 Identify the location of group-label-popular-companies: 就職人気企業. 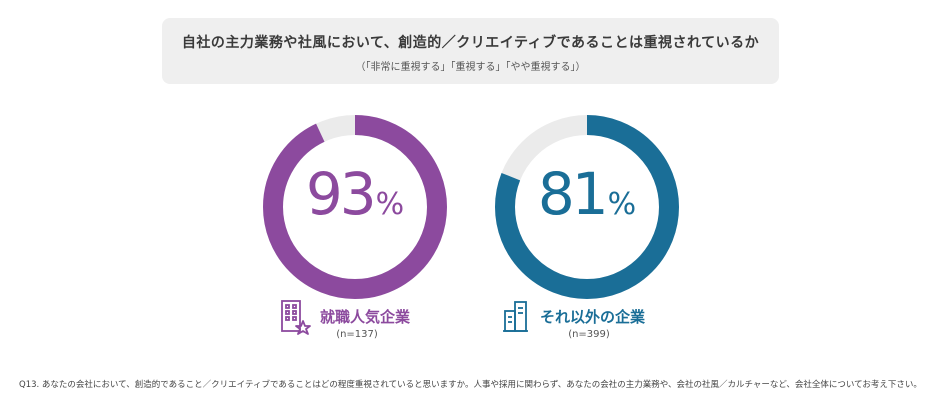
(365, 317).